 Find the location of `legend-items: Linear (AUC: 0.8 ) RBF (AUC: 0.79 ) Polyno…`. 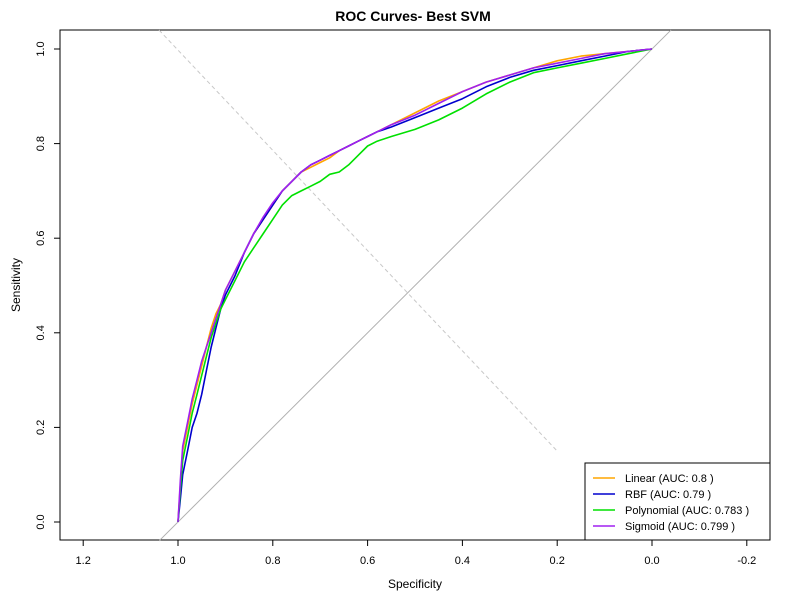

legend-items: Linear (AUC: 0.8 ) RBF (AUC: 0.79 ) Polyno… is located at coordinates (671, 503).